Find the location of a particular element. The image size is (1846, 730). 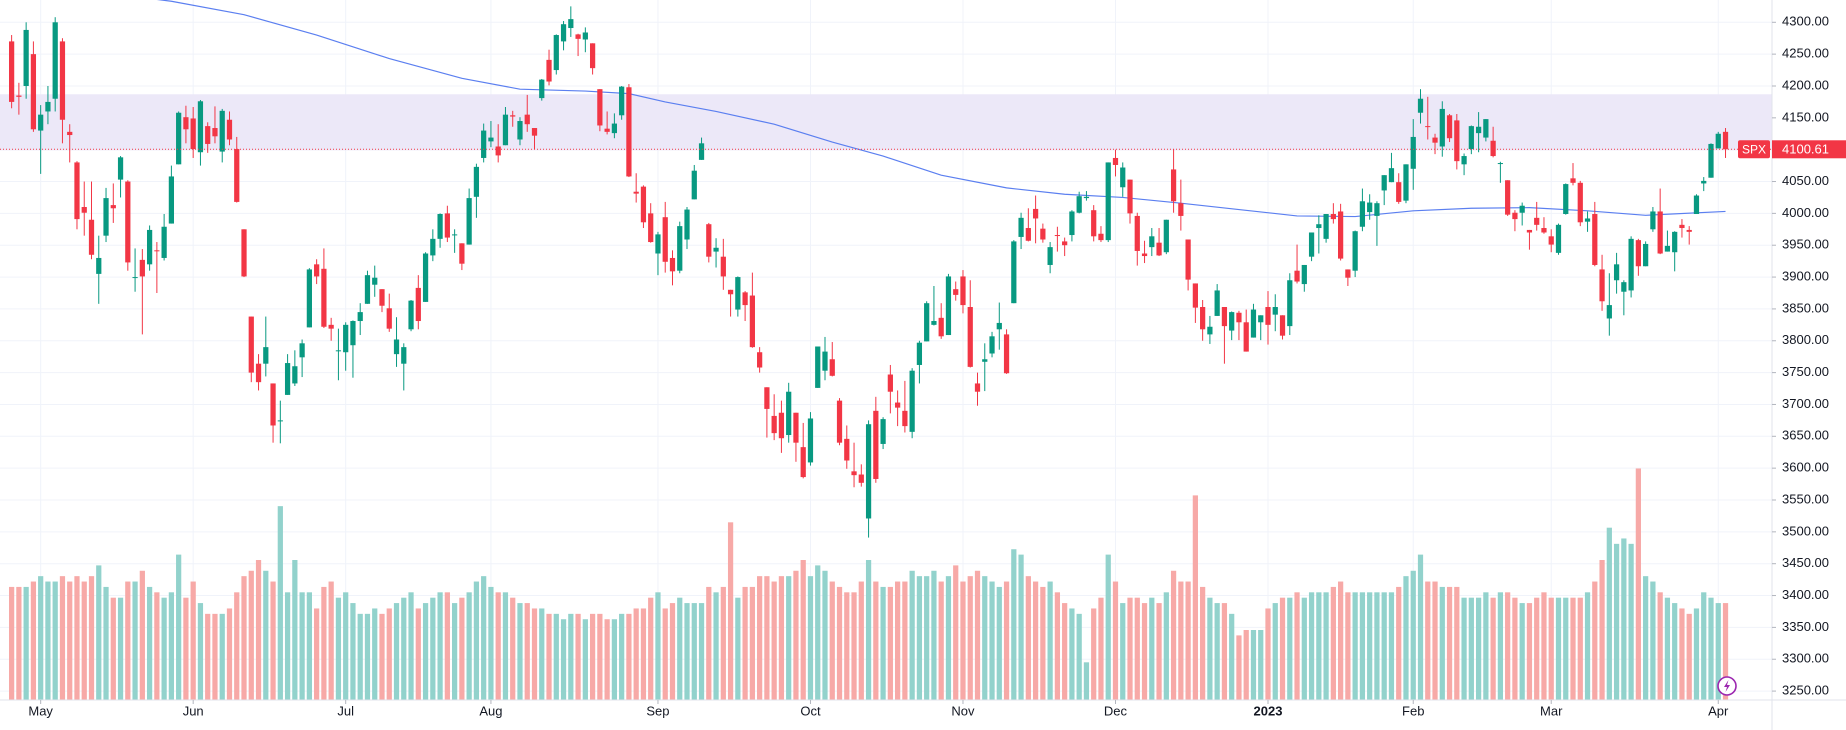

alert-bolt is located at coordinates (1727, 686).